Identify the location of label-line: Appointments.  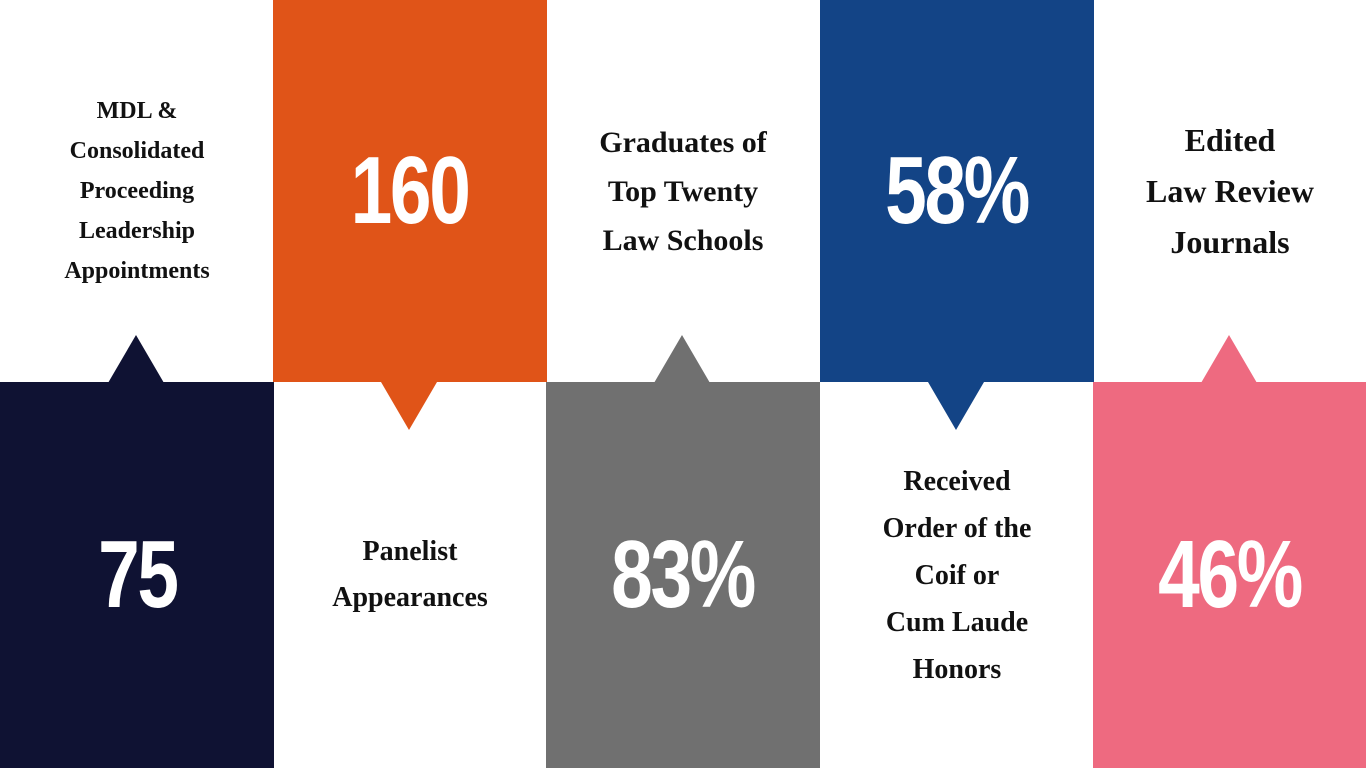
(137, 271).